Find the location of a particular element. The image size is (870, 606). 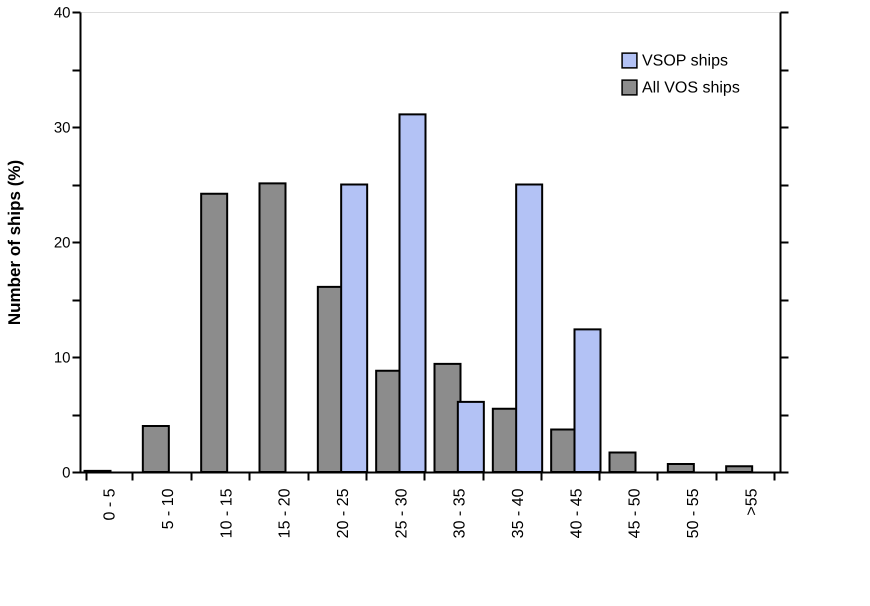

legend-label: All VOS ships is located at coordinates (691, 88).